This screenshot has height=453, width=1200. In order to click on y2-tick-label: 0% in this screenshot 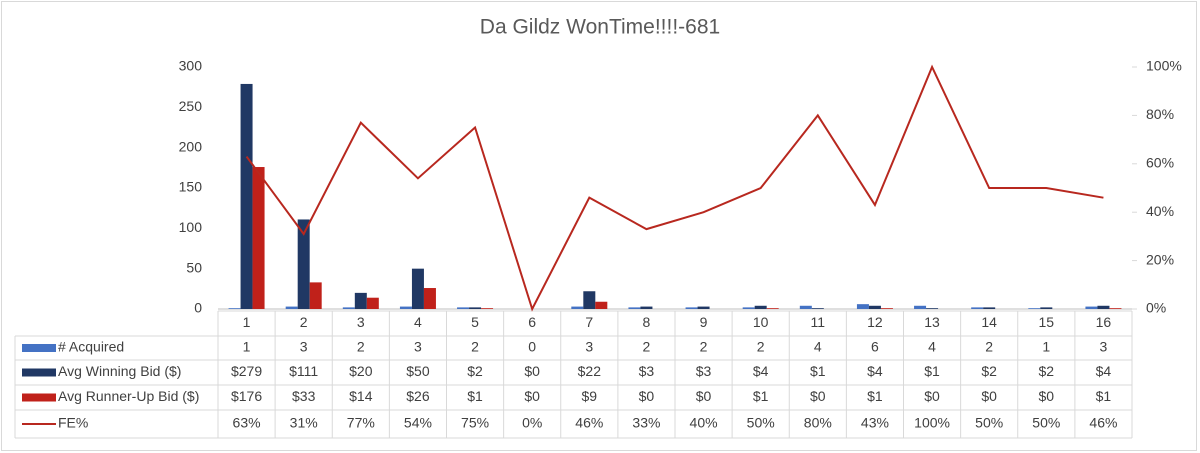, I will do `click(1156, 308)`.